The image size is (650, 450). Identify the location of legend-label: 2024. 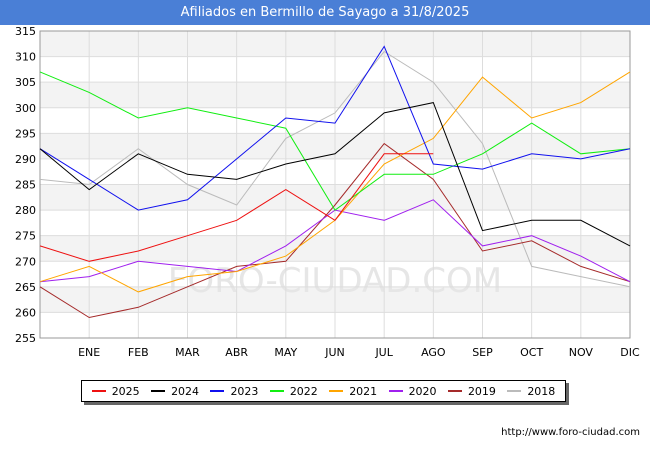
(185, 391).